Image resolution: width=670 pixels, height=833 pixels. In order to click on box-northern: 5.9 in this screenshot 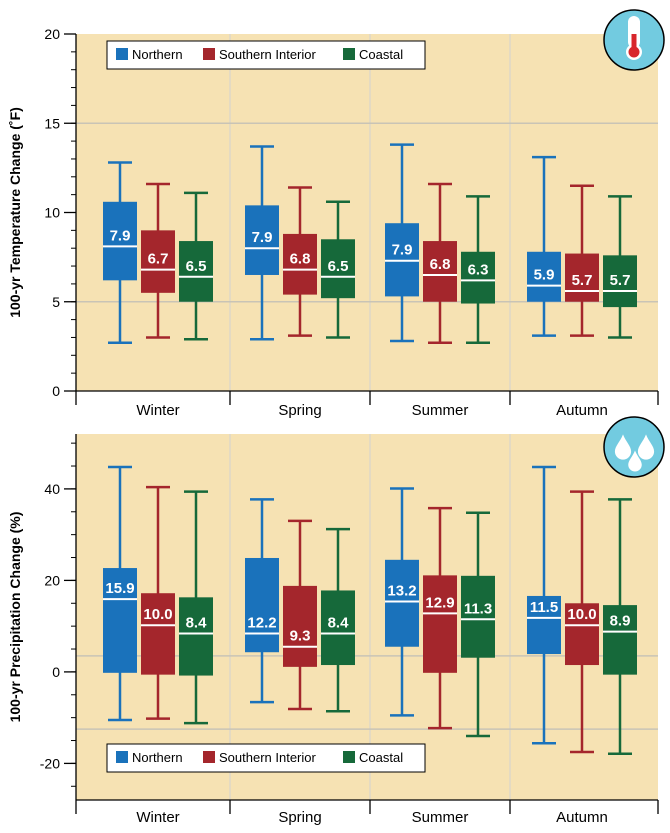, I will do `click(544, 246)`.